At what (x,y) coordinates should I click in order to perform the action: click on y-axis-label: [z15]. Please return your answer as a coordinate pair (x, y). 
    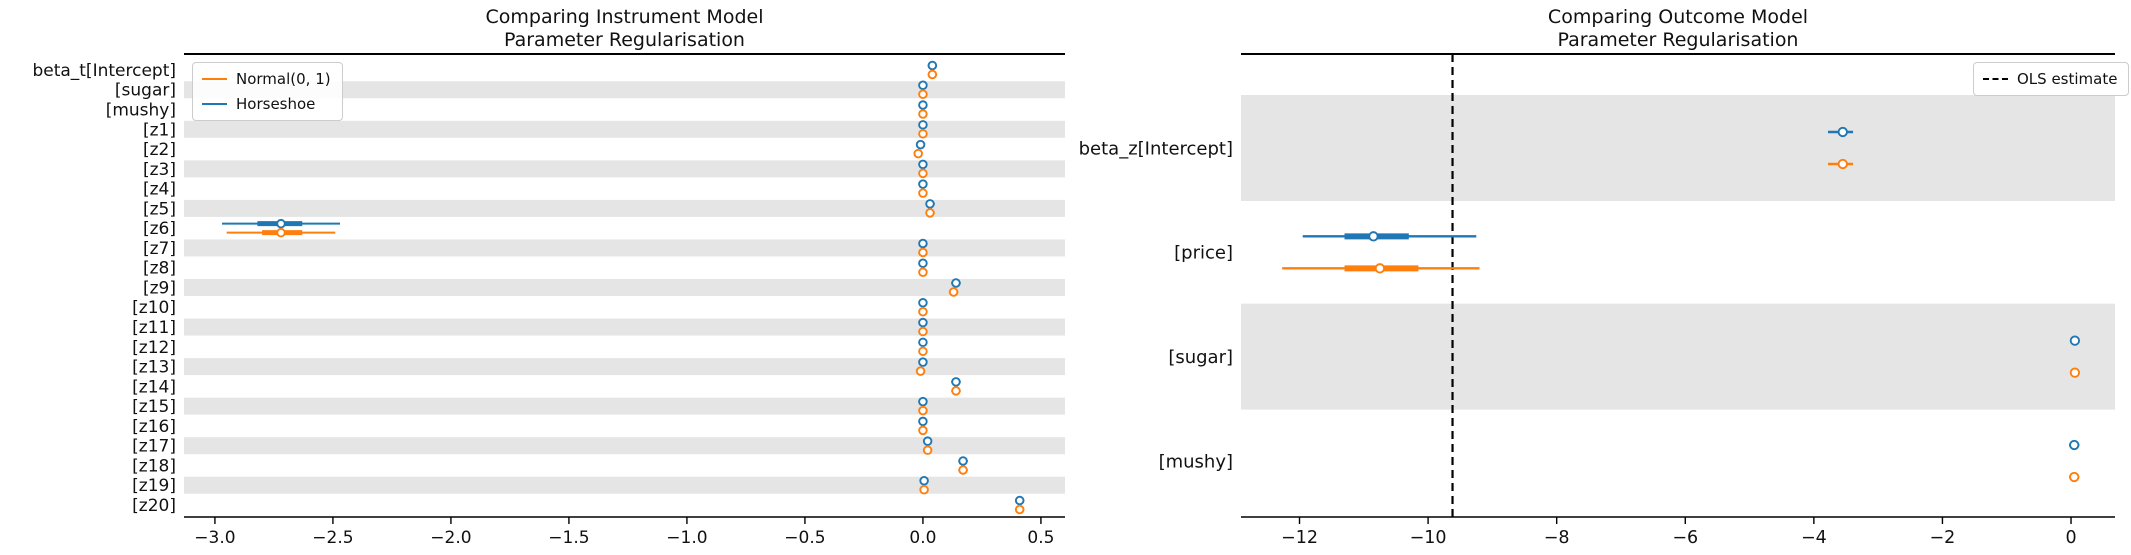
    Looking at the image, I should click on (154, 407).